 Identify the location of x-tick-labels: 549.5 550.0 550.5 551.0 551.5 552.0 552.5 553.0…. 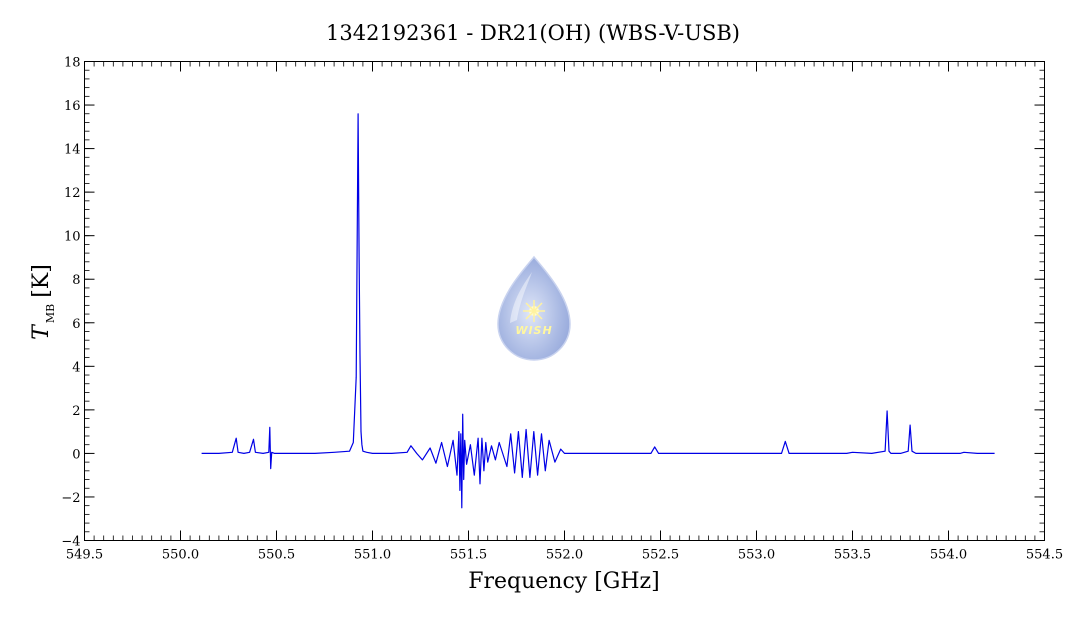
(564, 555).